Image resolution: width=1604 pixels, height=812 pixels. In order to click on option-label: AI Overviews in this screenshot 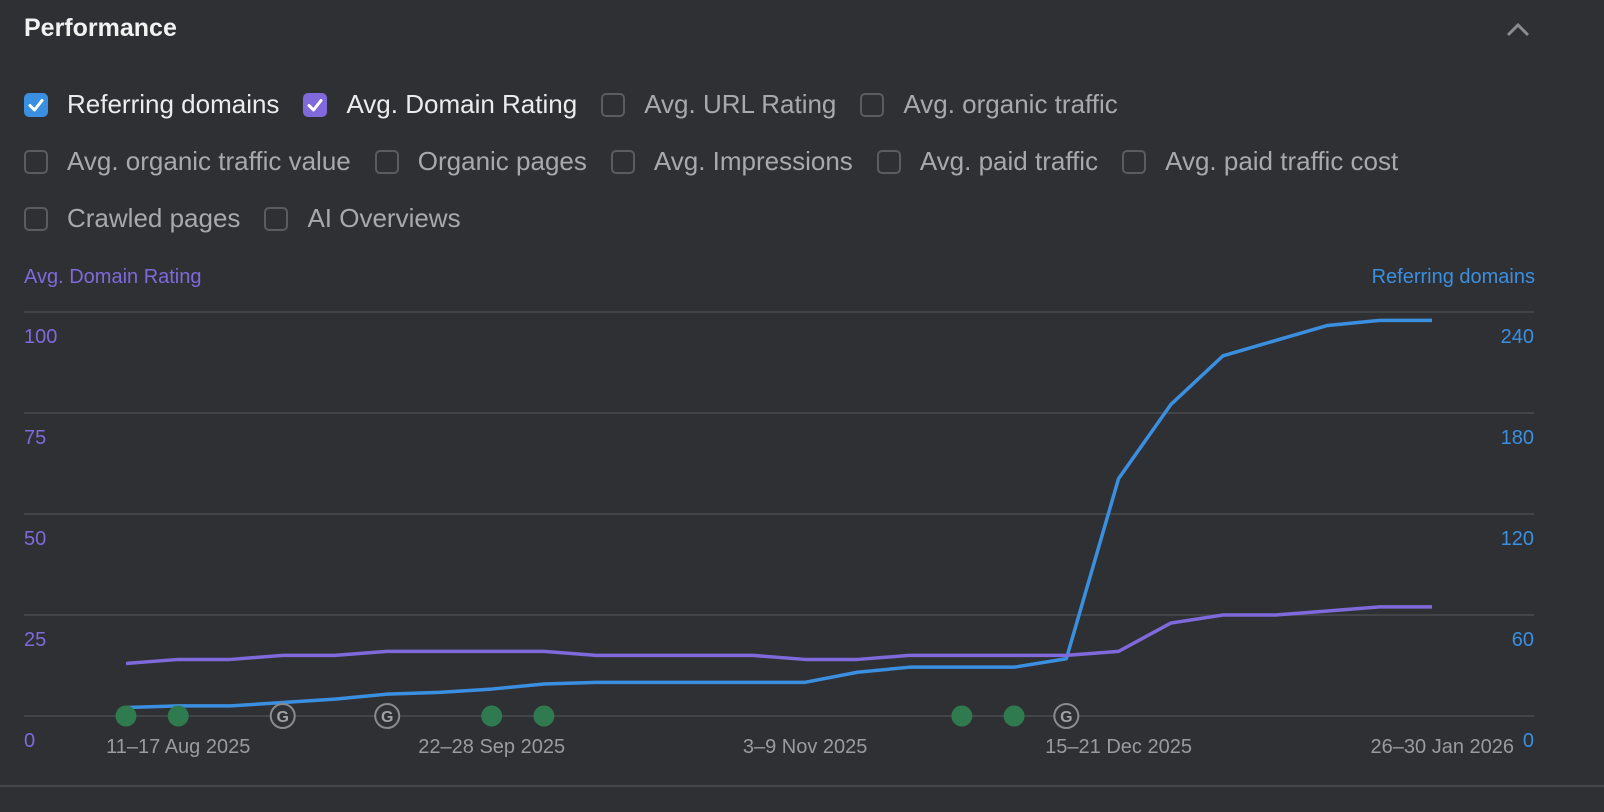, I will do `click(384, 218)`.